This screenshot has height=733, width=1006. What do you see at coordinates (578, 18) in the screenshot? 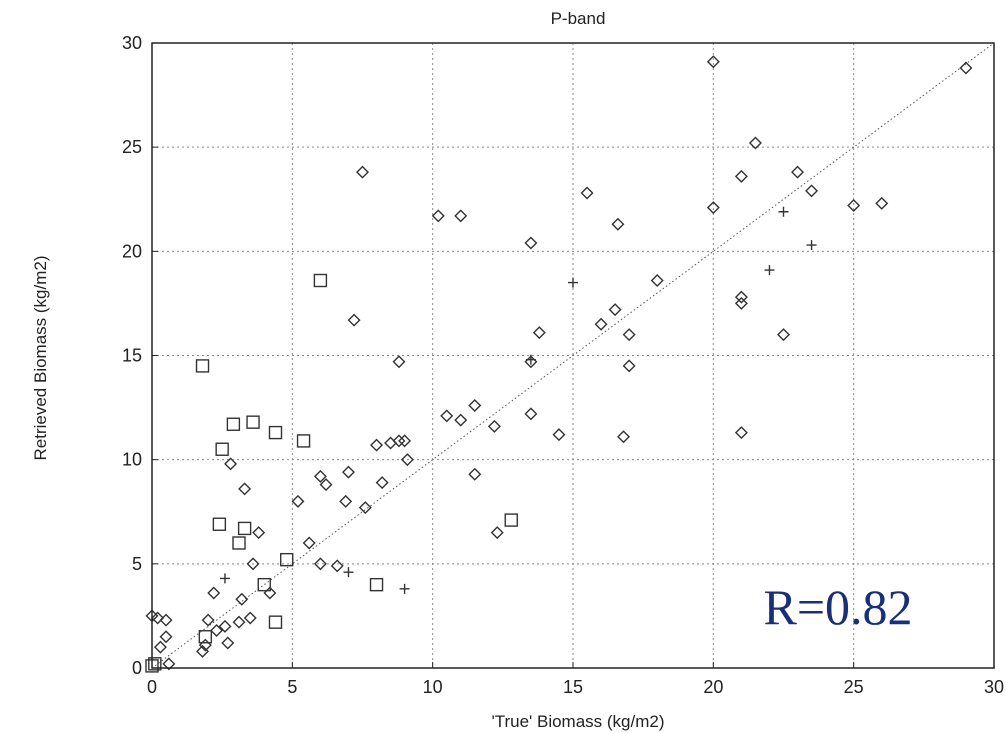
I see `chart-title: P-band` at bounding box center [578, 18].